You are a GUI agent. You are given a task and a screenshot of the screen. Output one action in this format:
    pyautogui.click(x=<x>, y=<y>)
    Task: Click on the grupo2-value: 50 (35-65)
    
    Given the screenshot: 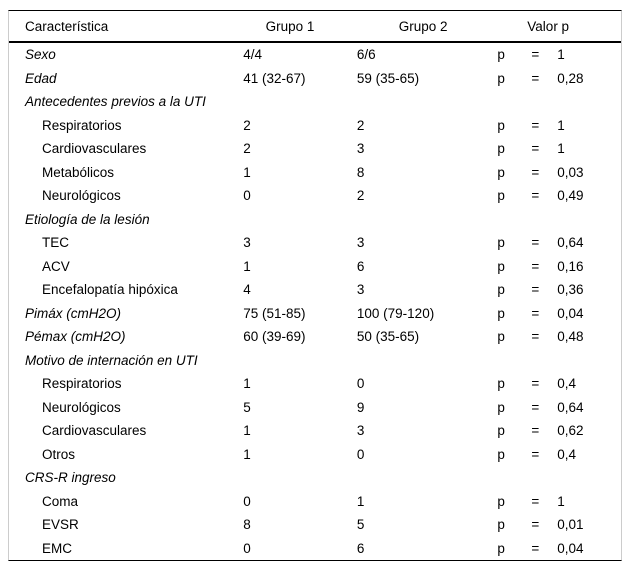 What is the action you would take?
    pyautogui.click(x=388, y=337)
    